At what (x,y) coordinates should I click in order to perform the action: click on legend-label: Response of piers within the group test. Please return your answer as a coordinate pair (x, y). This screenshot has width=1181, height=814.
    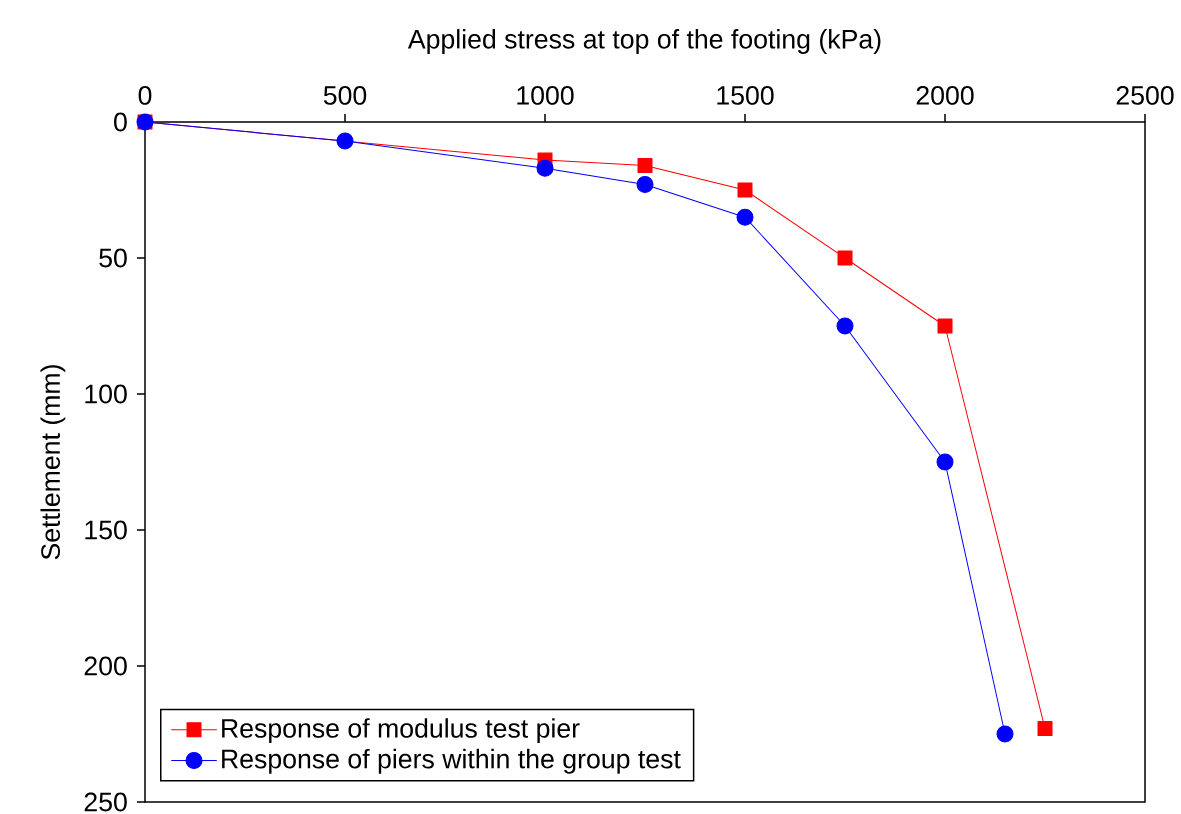
    Looking at the image, I should click on (451, 761).